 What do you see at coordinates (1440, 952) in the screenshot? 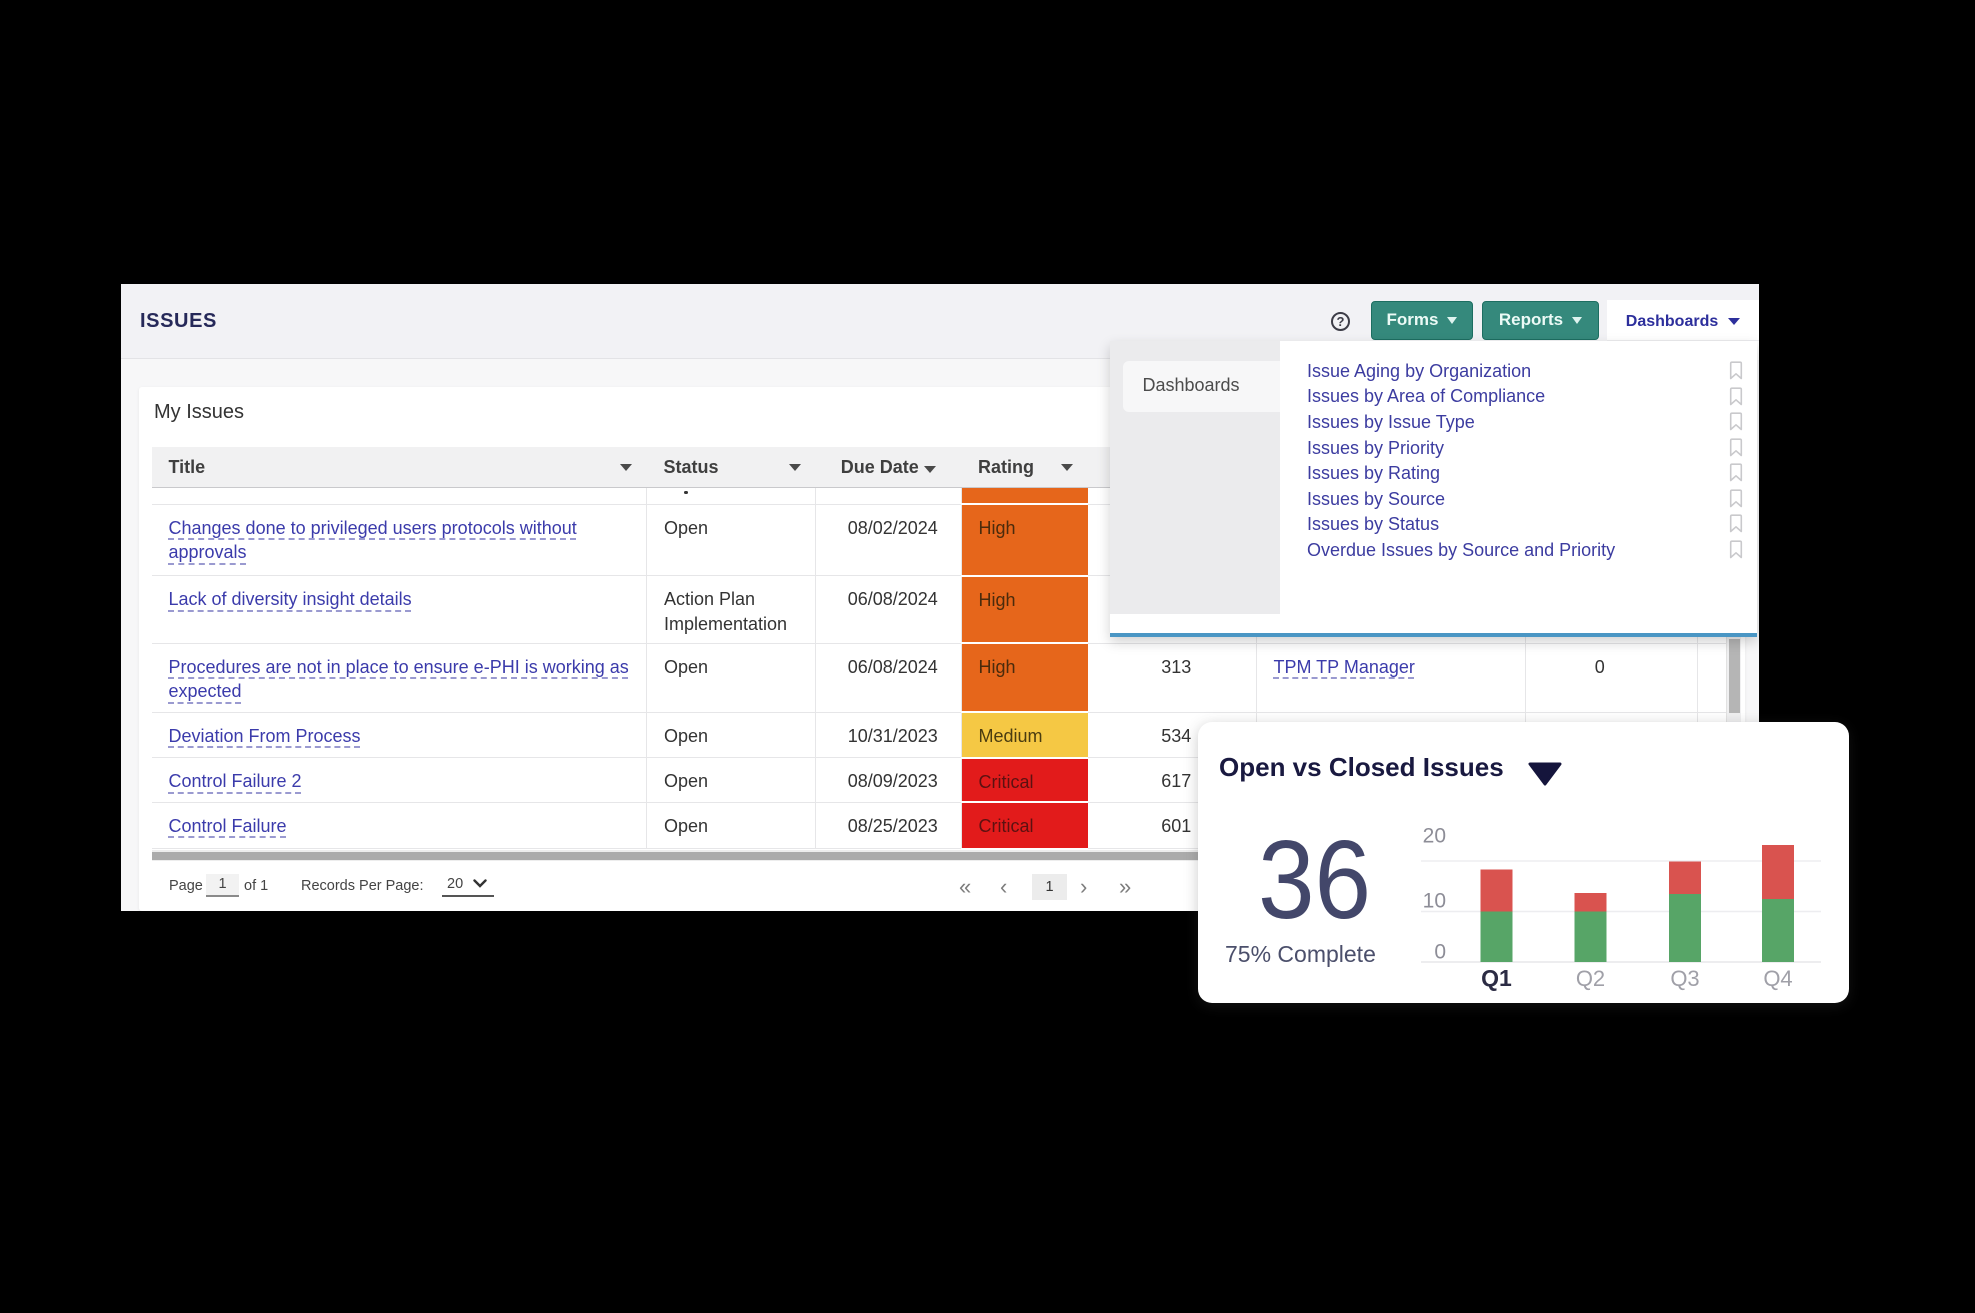
I see `svg-text: 0` at bounding box center [1440, 952].